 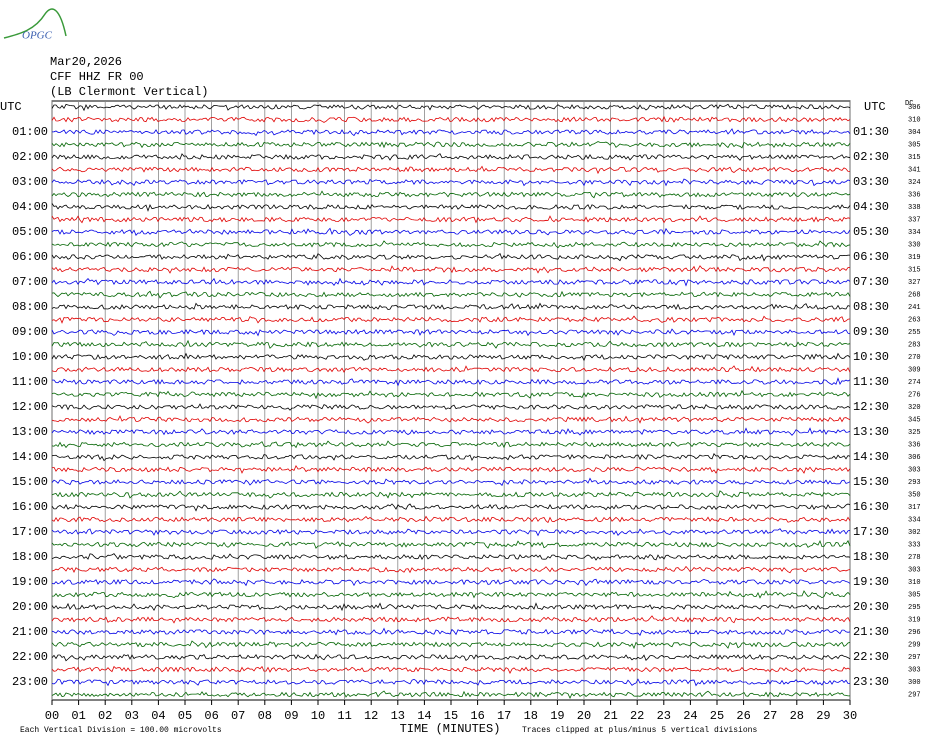 I want to click on logo-mark, so click(x=35, y=23).